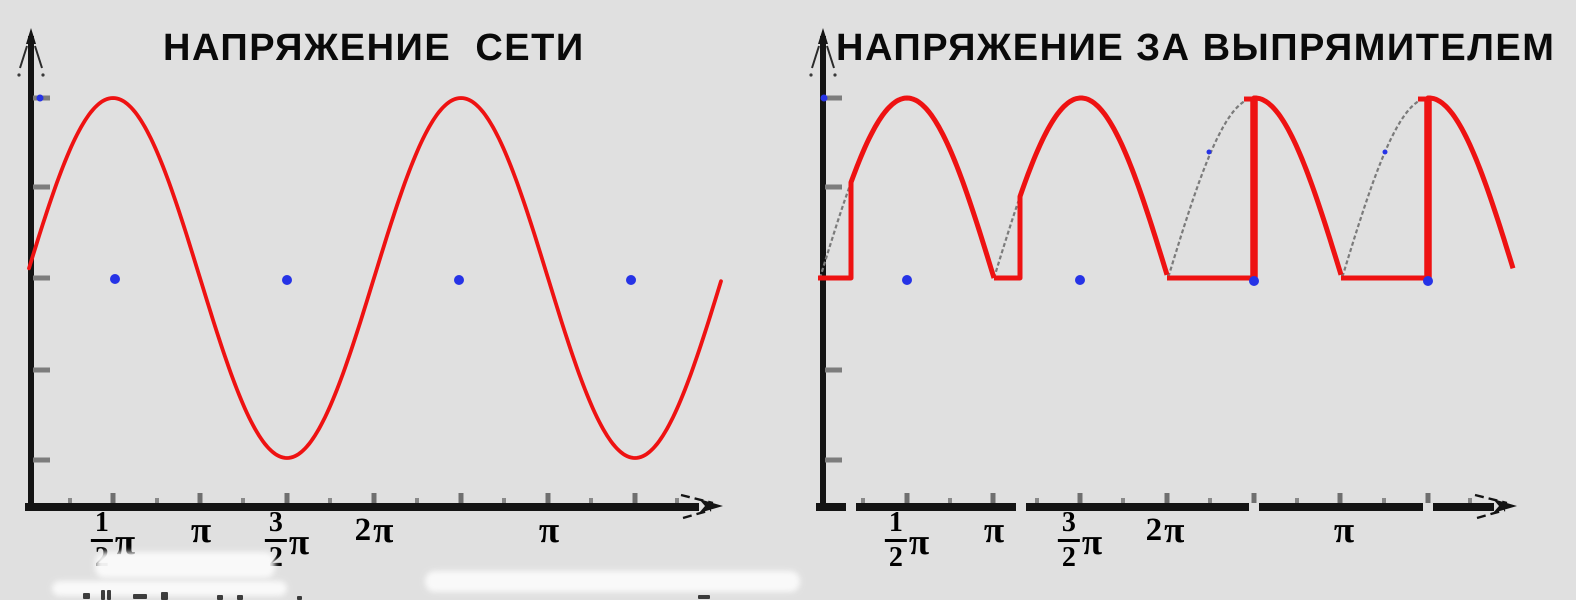 The width and height of the screenshot is (1576, 600). I want to click on coefficient: 2, so click(363, 530).